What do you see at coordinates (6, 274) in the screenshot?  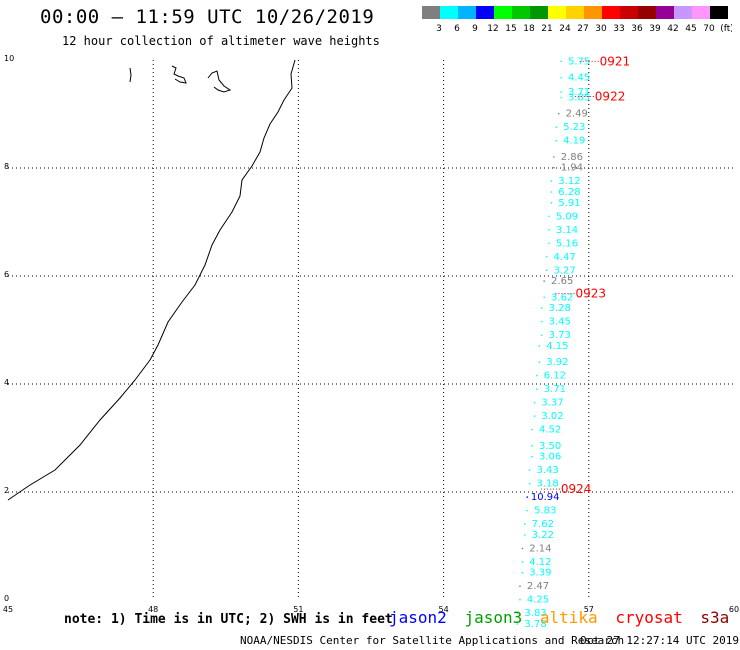 I see `y-tick-label: 6` at bounding box center [6, 274].